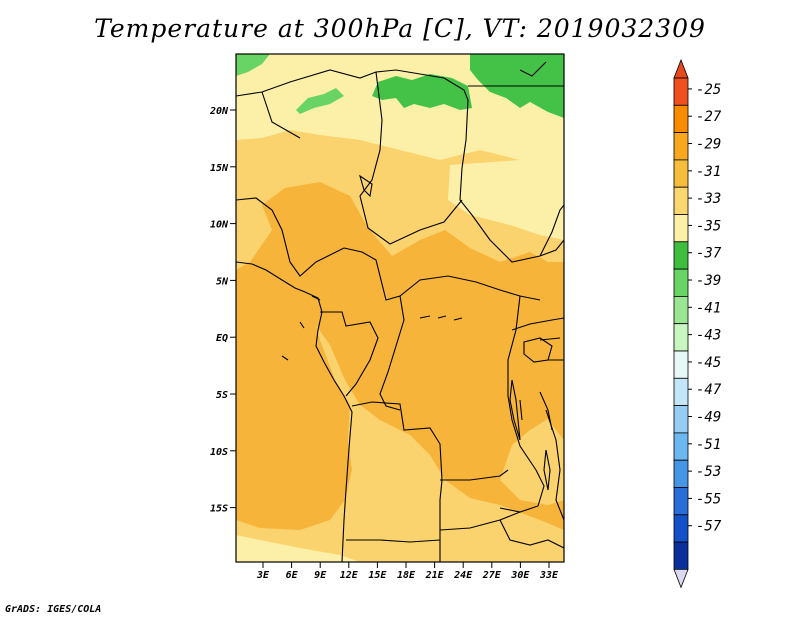 Image resolution: width=800 pixels, height=618 pixels. What do you see at coordinates (392, 353) in the screenshot?
I see `border-drc-north` at bounding box center [392, 353].